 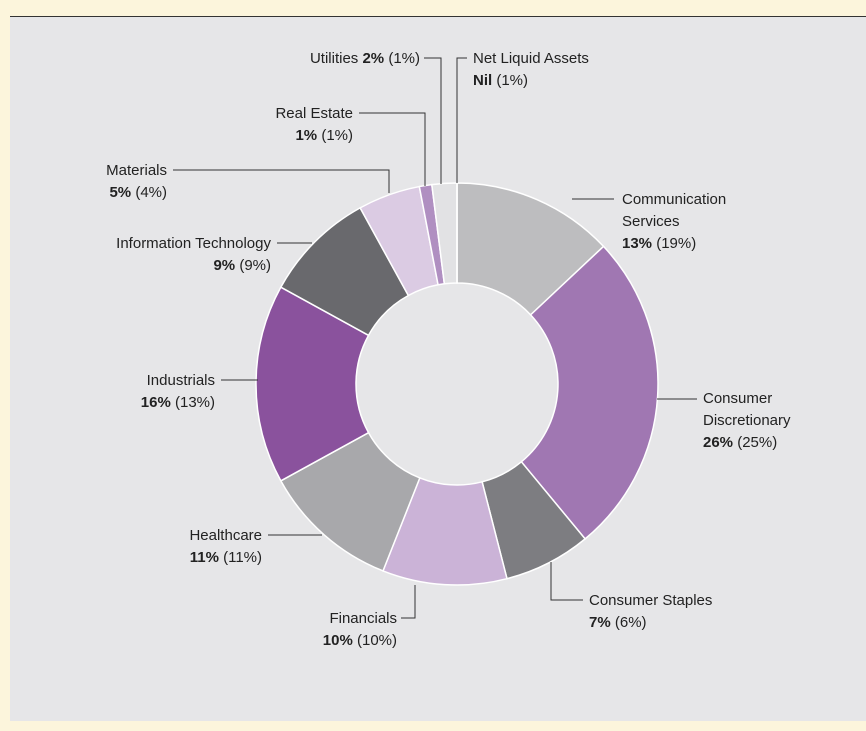 I want to click on slice-label: Net Liquid Assets Nil (1%), so click(x=573, y=70).